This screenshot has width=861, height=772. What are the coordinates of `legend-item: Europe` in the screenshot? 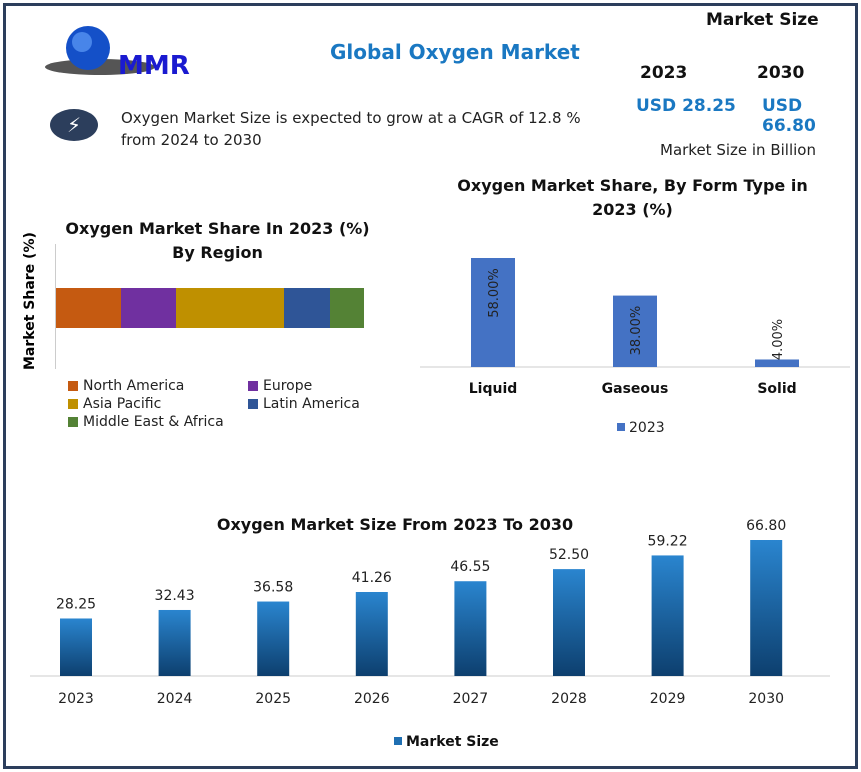 It's located at (318, 386).